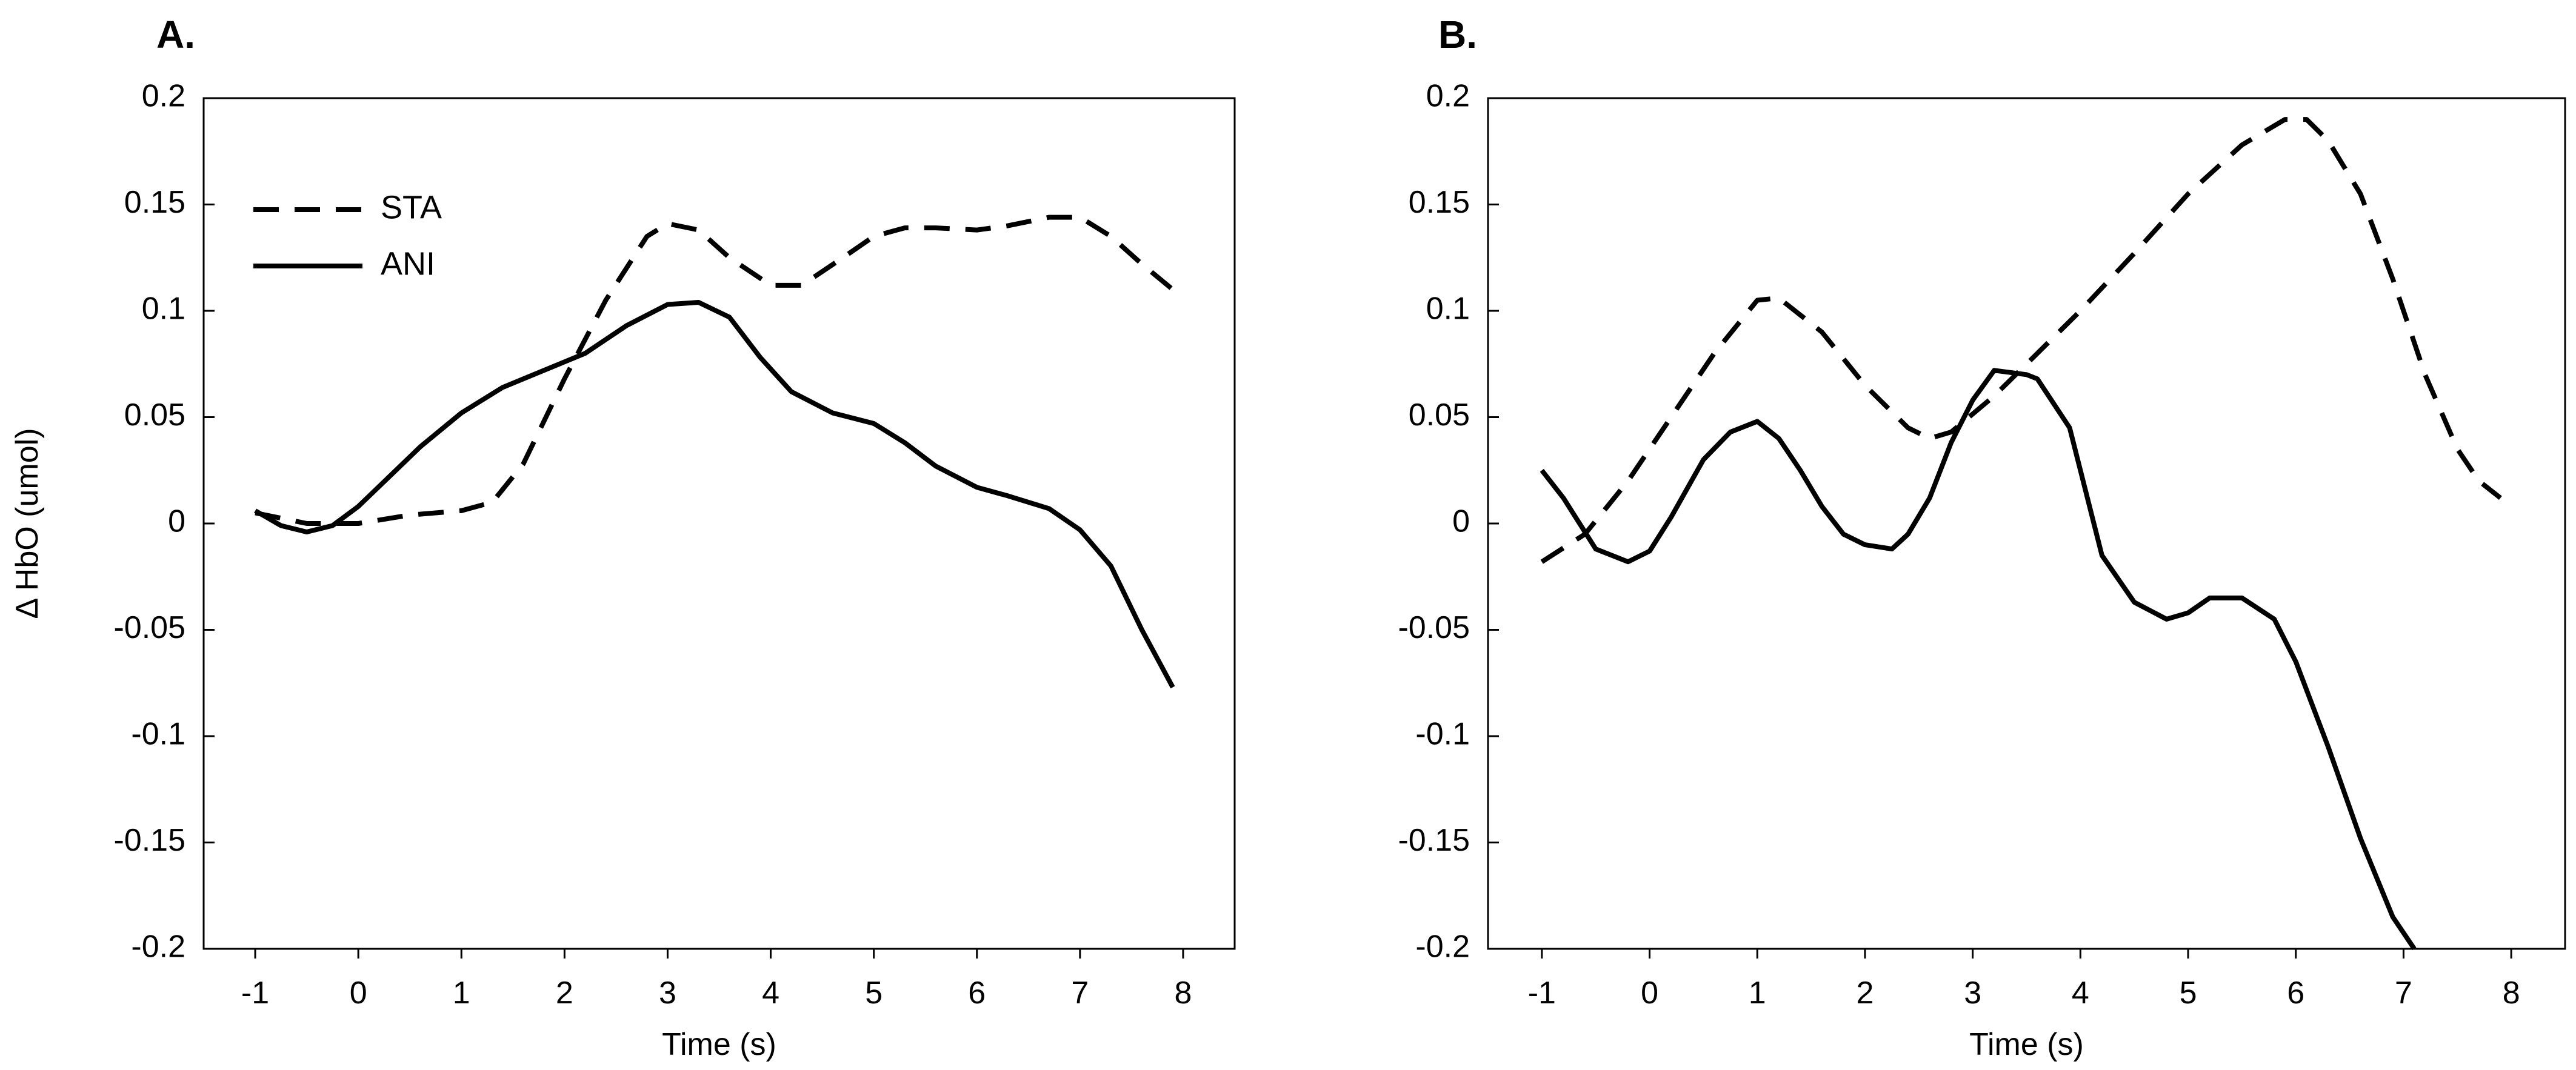 The image size is (2576, 1070). I want to click on panel-label: B., so click(1457, 34).